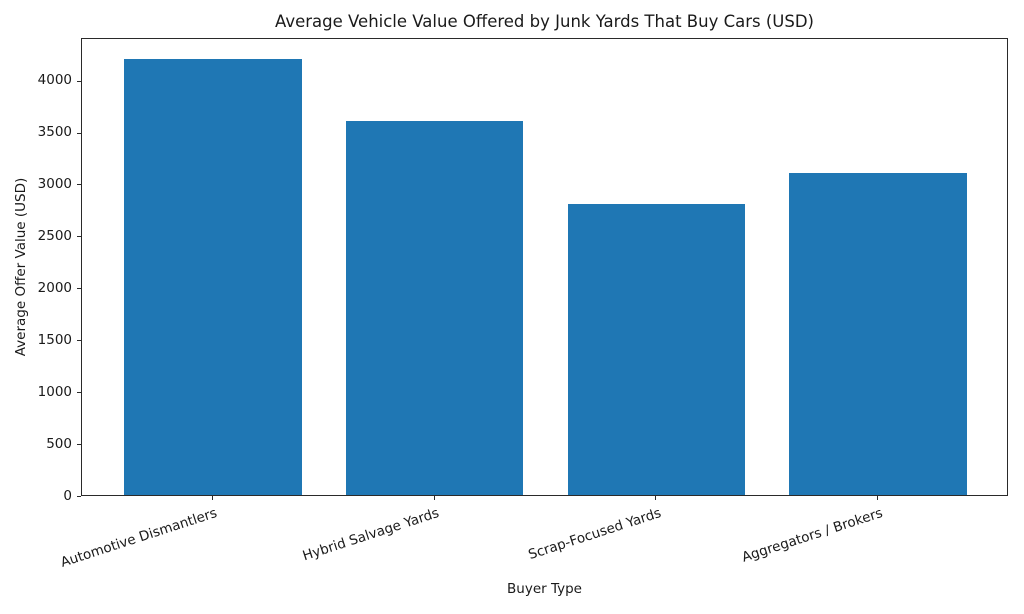 The image size is (1024, 614). What do you see at coordinates (54, 391) in the screenshot?
I see `y-tick-label: 1000` at bounding box center [54, 391].